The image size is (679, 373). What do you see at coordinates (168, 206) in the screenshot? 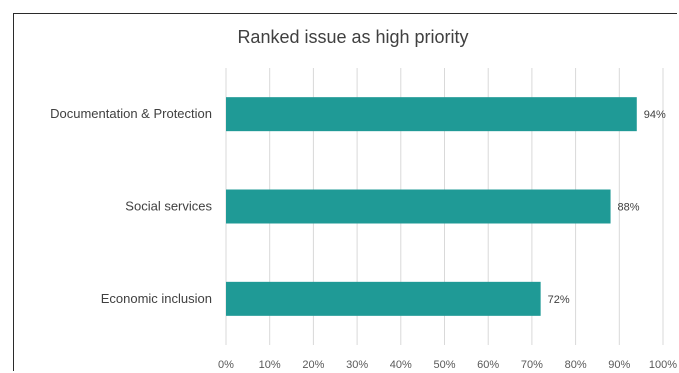
I see `category-label: Social services` at bounding box center [168, 206].